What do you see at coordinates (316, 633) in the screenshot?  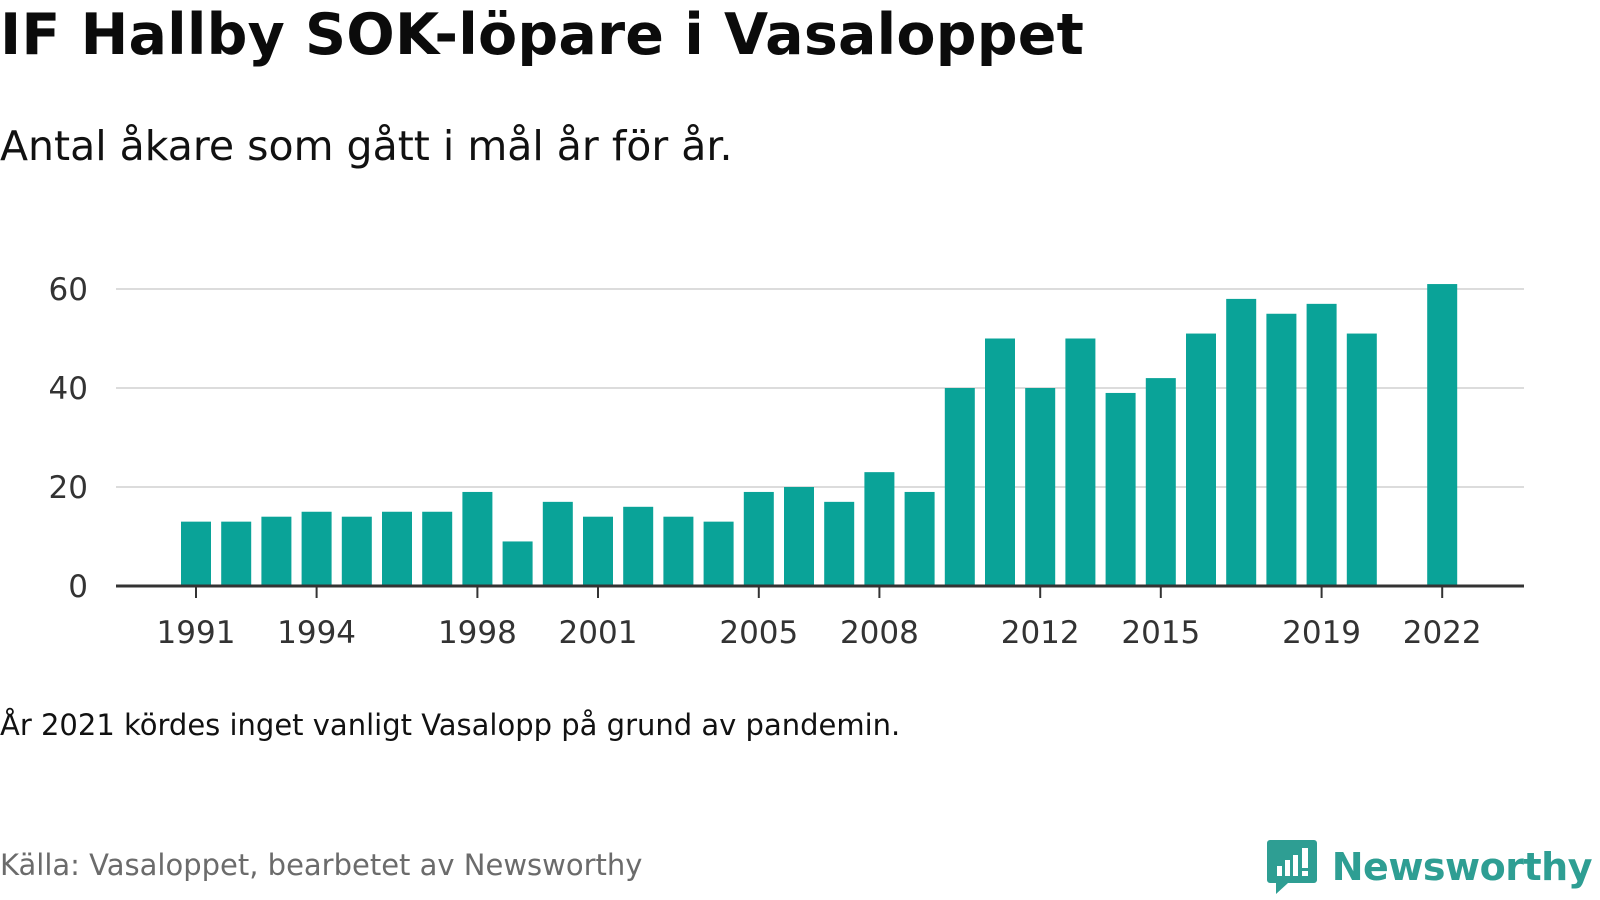 I see `x-tick-label: 1994` at bounding box center [316, 633].